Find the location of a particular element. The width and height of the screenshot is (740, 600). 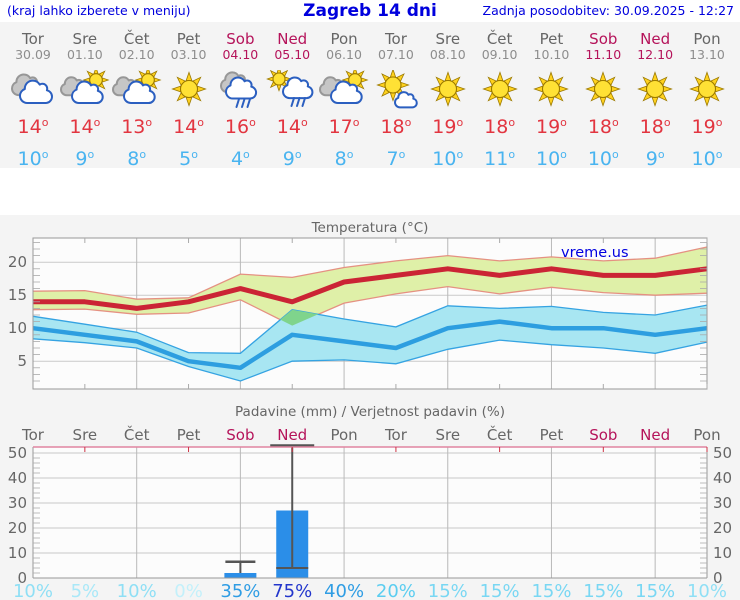

day-date: 01.10 is located at coordinates (84, 54).